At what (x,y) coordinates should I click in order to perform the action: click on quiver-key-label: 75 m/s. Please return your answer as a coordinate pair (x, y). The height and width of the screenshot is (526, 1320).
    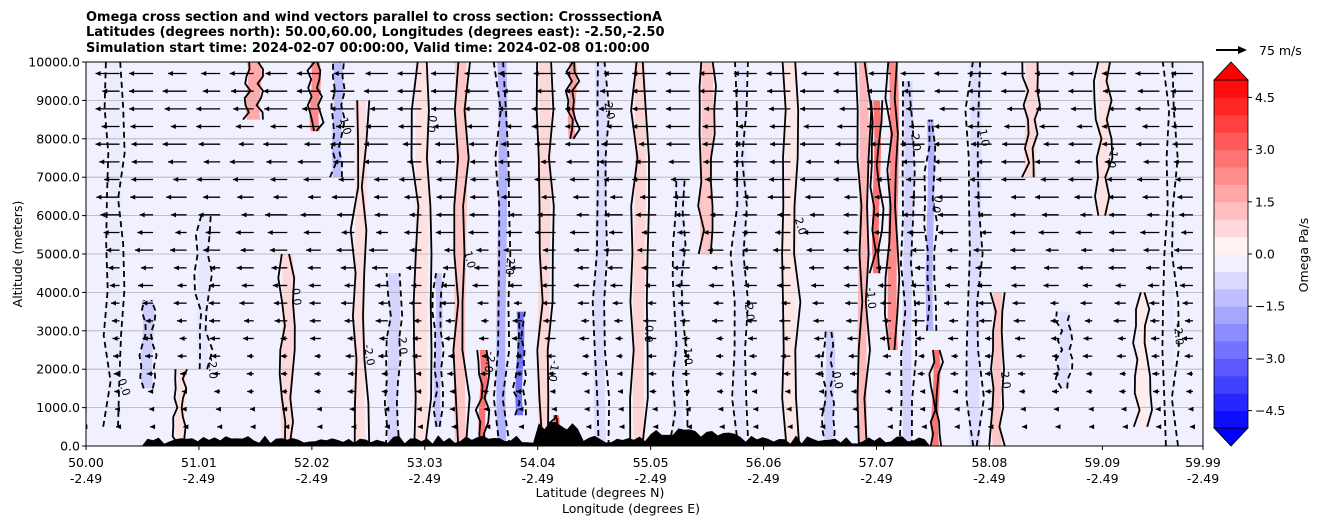
    Looking at the image, I should click on (1280, 50).